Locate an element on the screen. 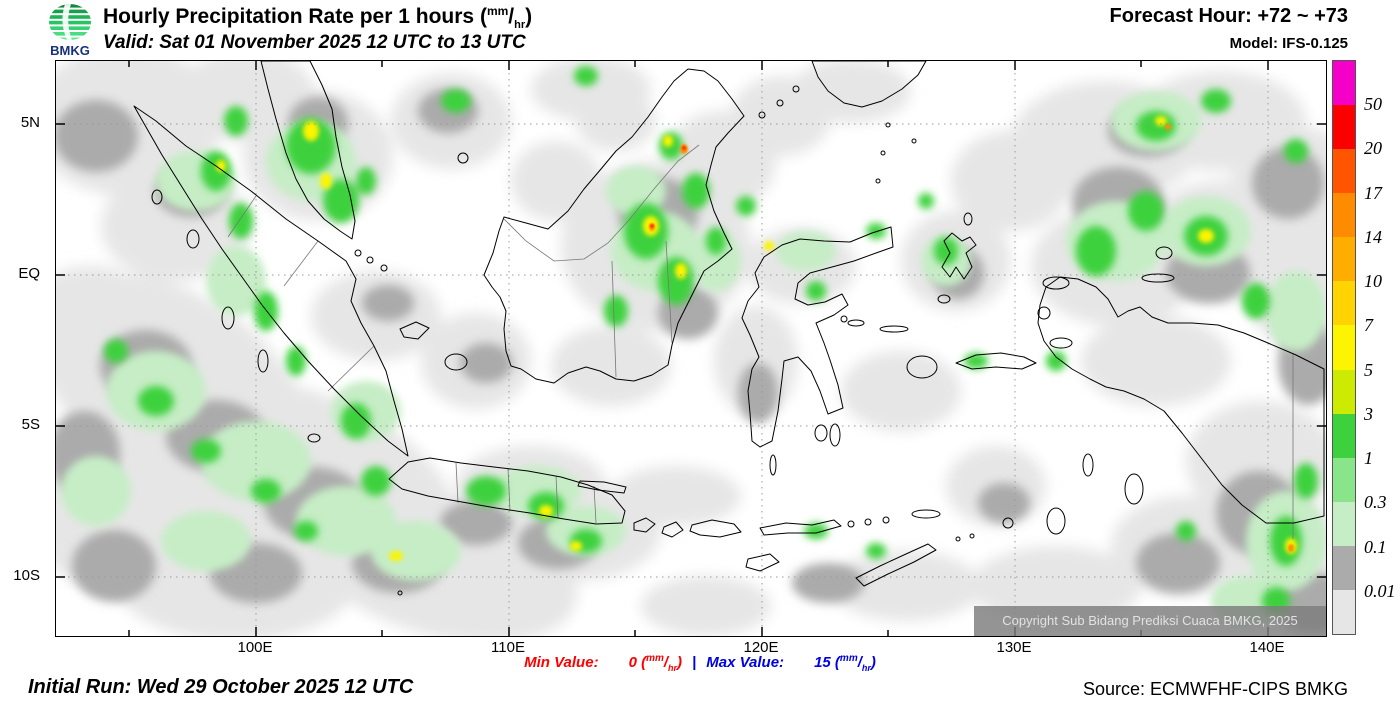 This screenshot has width=1400, height=709. legend-bar is located at coordinates (1344, 347).